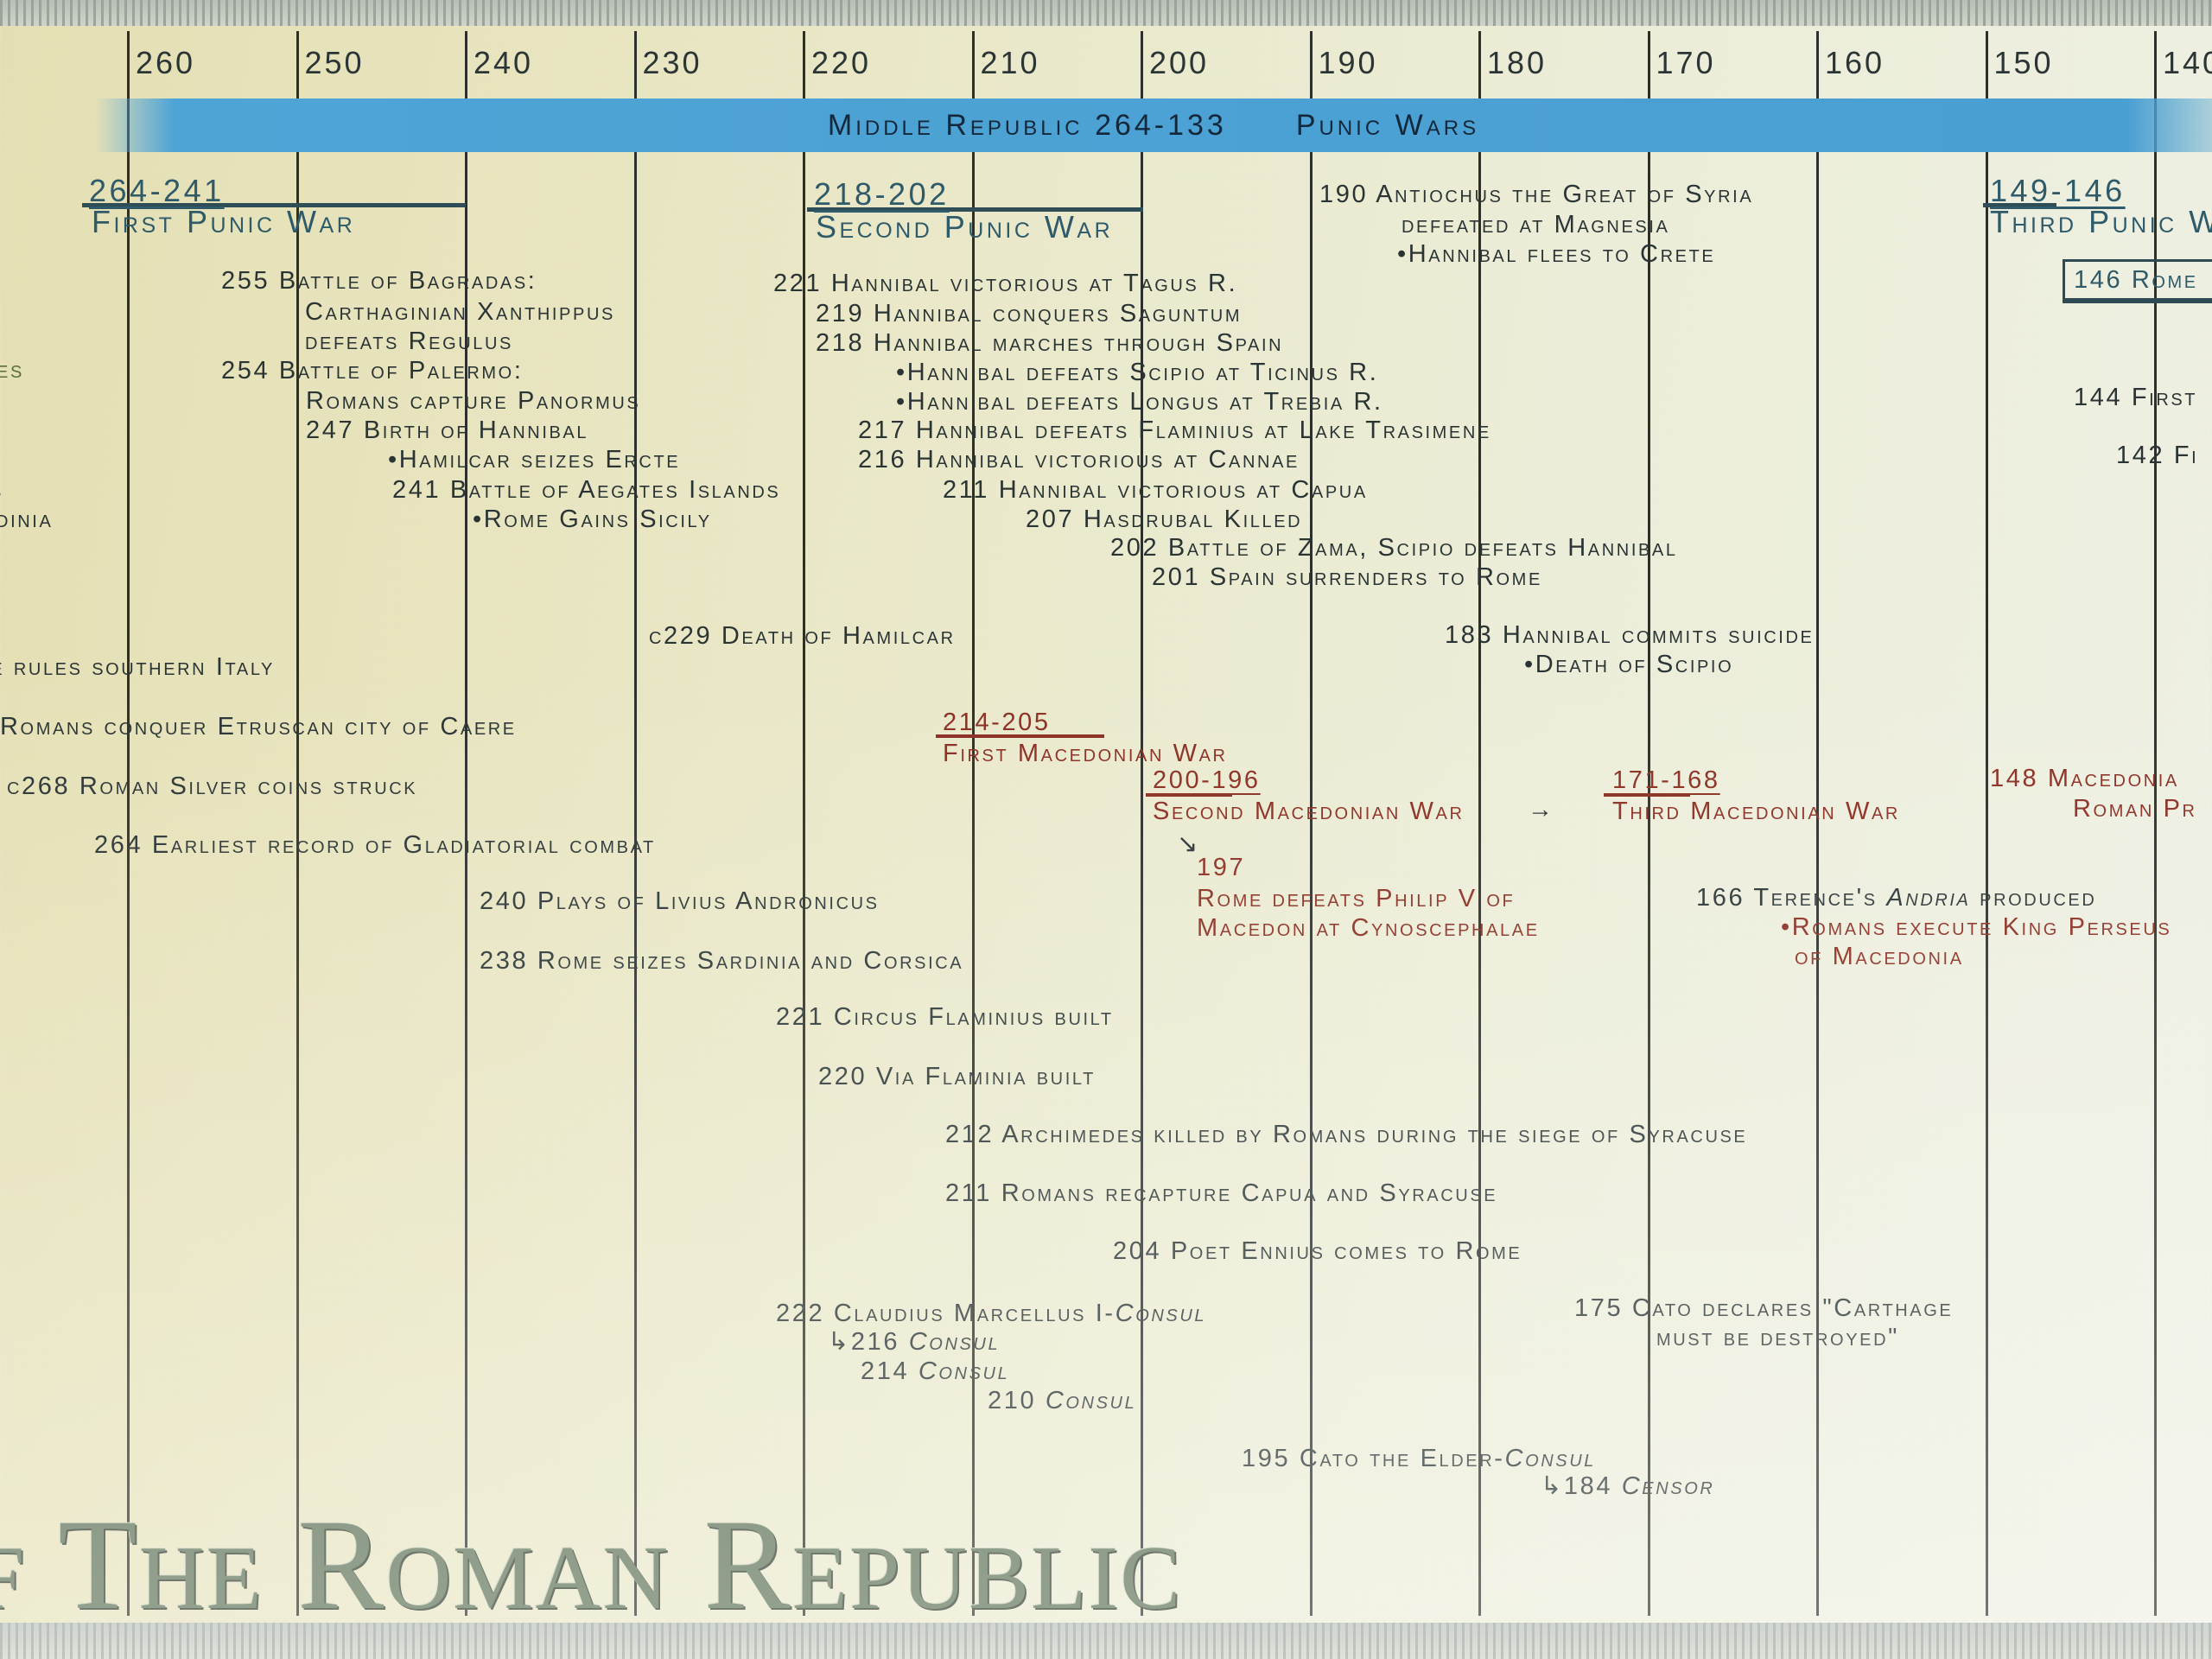 The width and height of the screenshot is (2212, 1659). Describe the element at coordinates (1029, 313) in the screenshot. I see `timeline-event: 219 Hannibal conquers Saguntum` at that location.